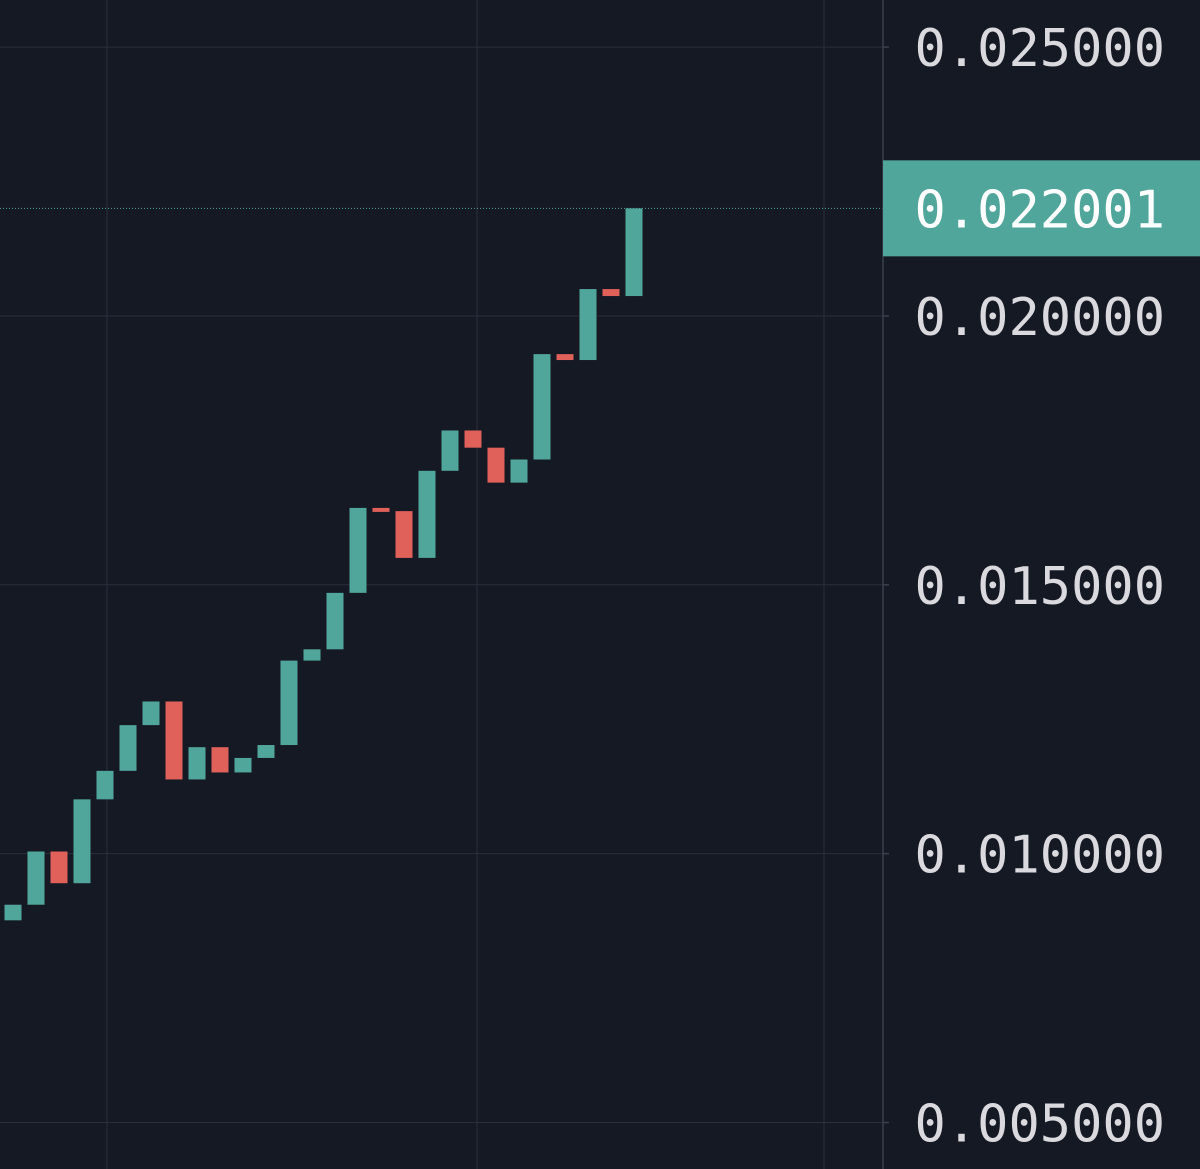 Image resolution: width=1200 pixels, height=1169 pixels. I want to click on y-tick-label: 0.015000, so click(1040, 587).